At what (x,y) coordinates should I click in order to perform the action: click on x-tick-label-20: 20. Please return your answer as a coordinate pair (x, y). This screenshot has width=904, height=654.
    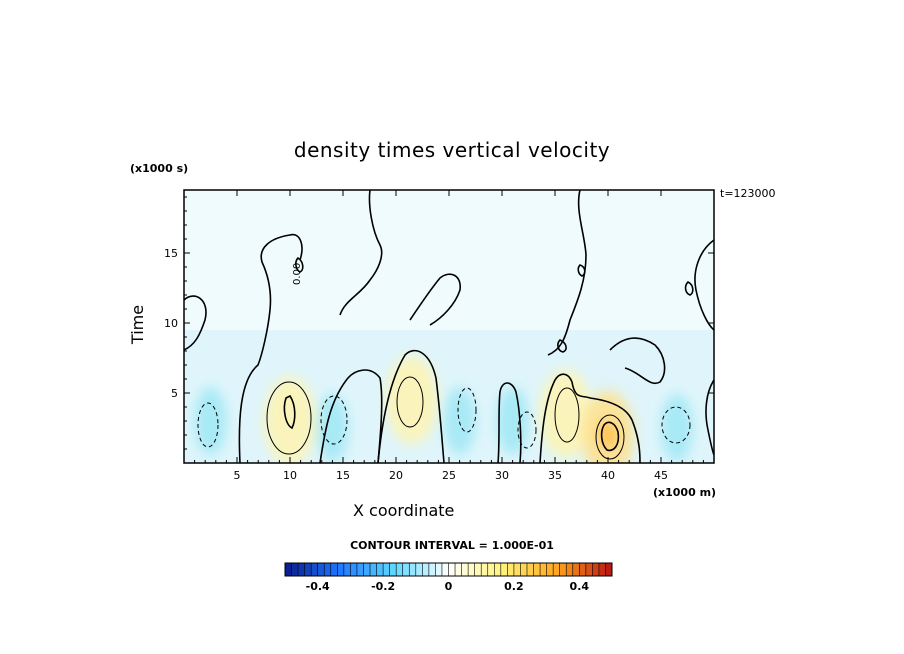
    Looking at the image, I should click on (396, 475).